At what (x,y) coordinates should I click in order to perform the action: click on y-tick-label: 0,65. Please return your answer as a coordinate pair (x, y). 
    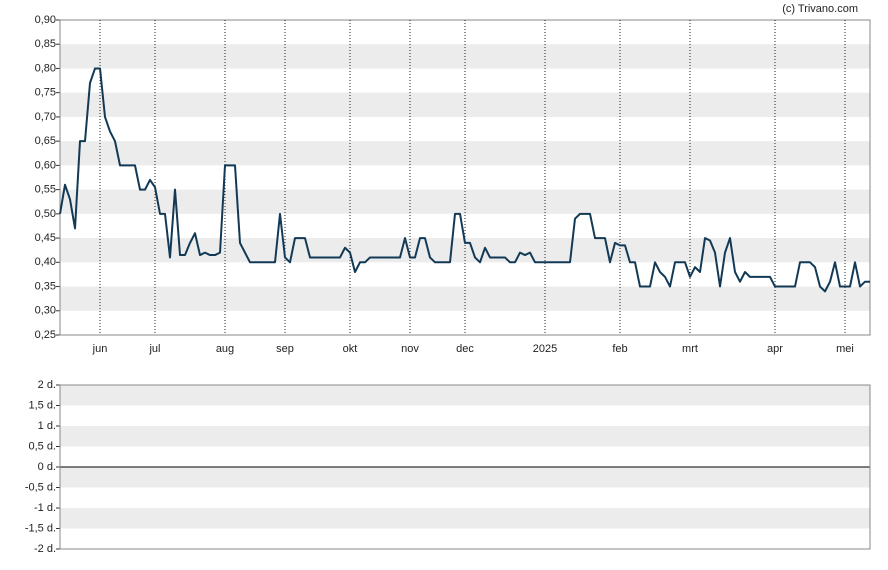
    Looking at the image, I should click on (45, 141).